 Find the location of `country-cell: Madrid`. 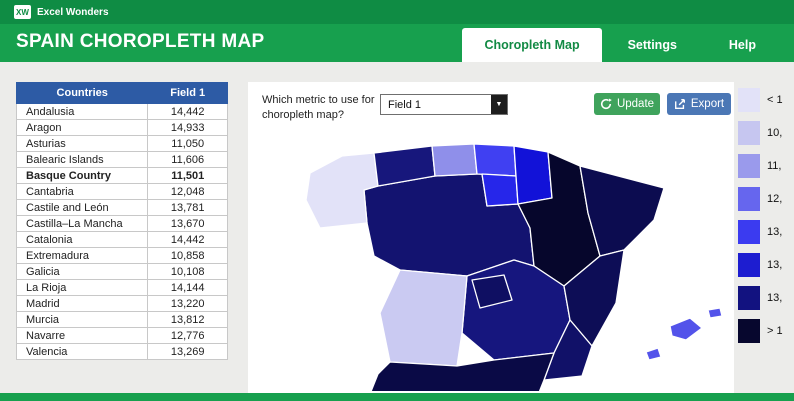

country-cell: Madrid is located at coordinates (82, 303).